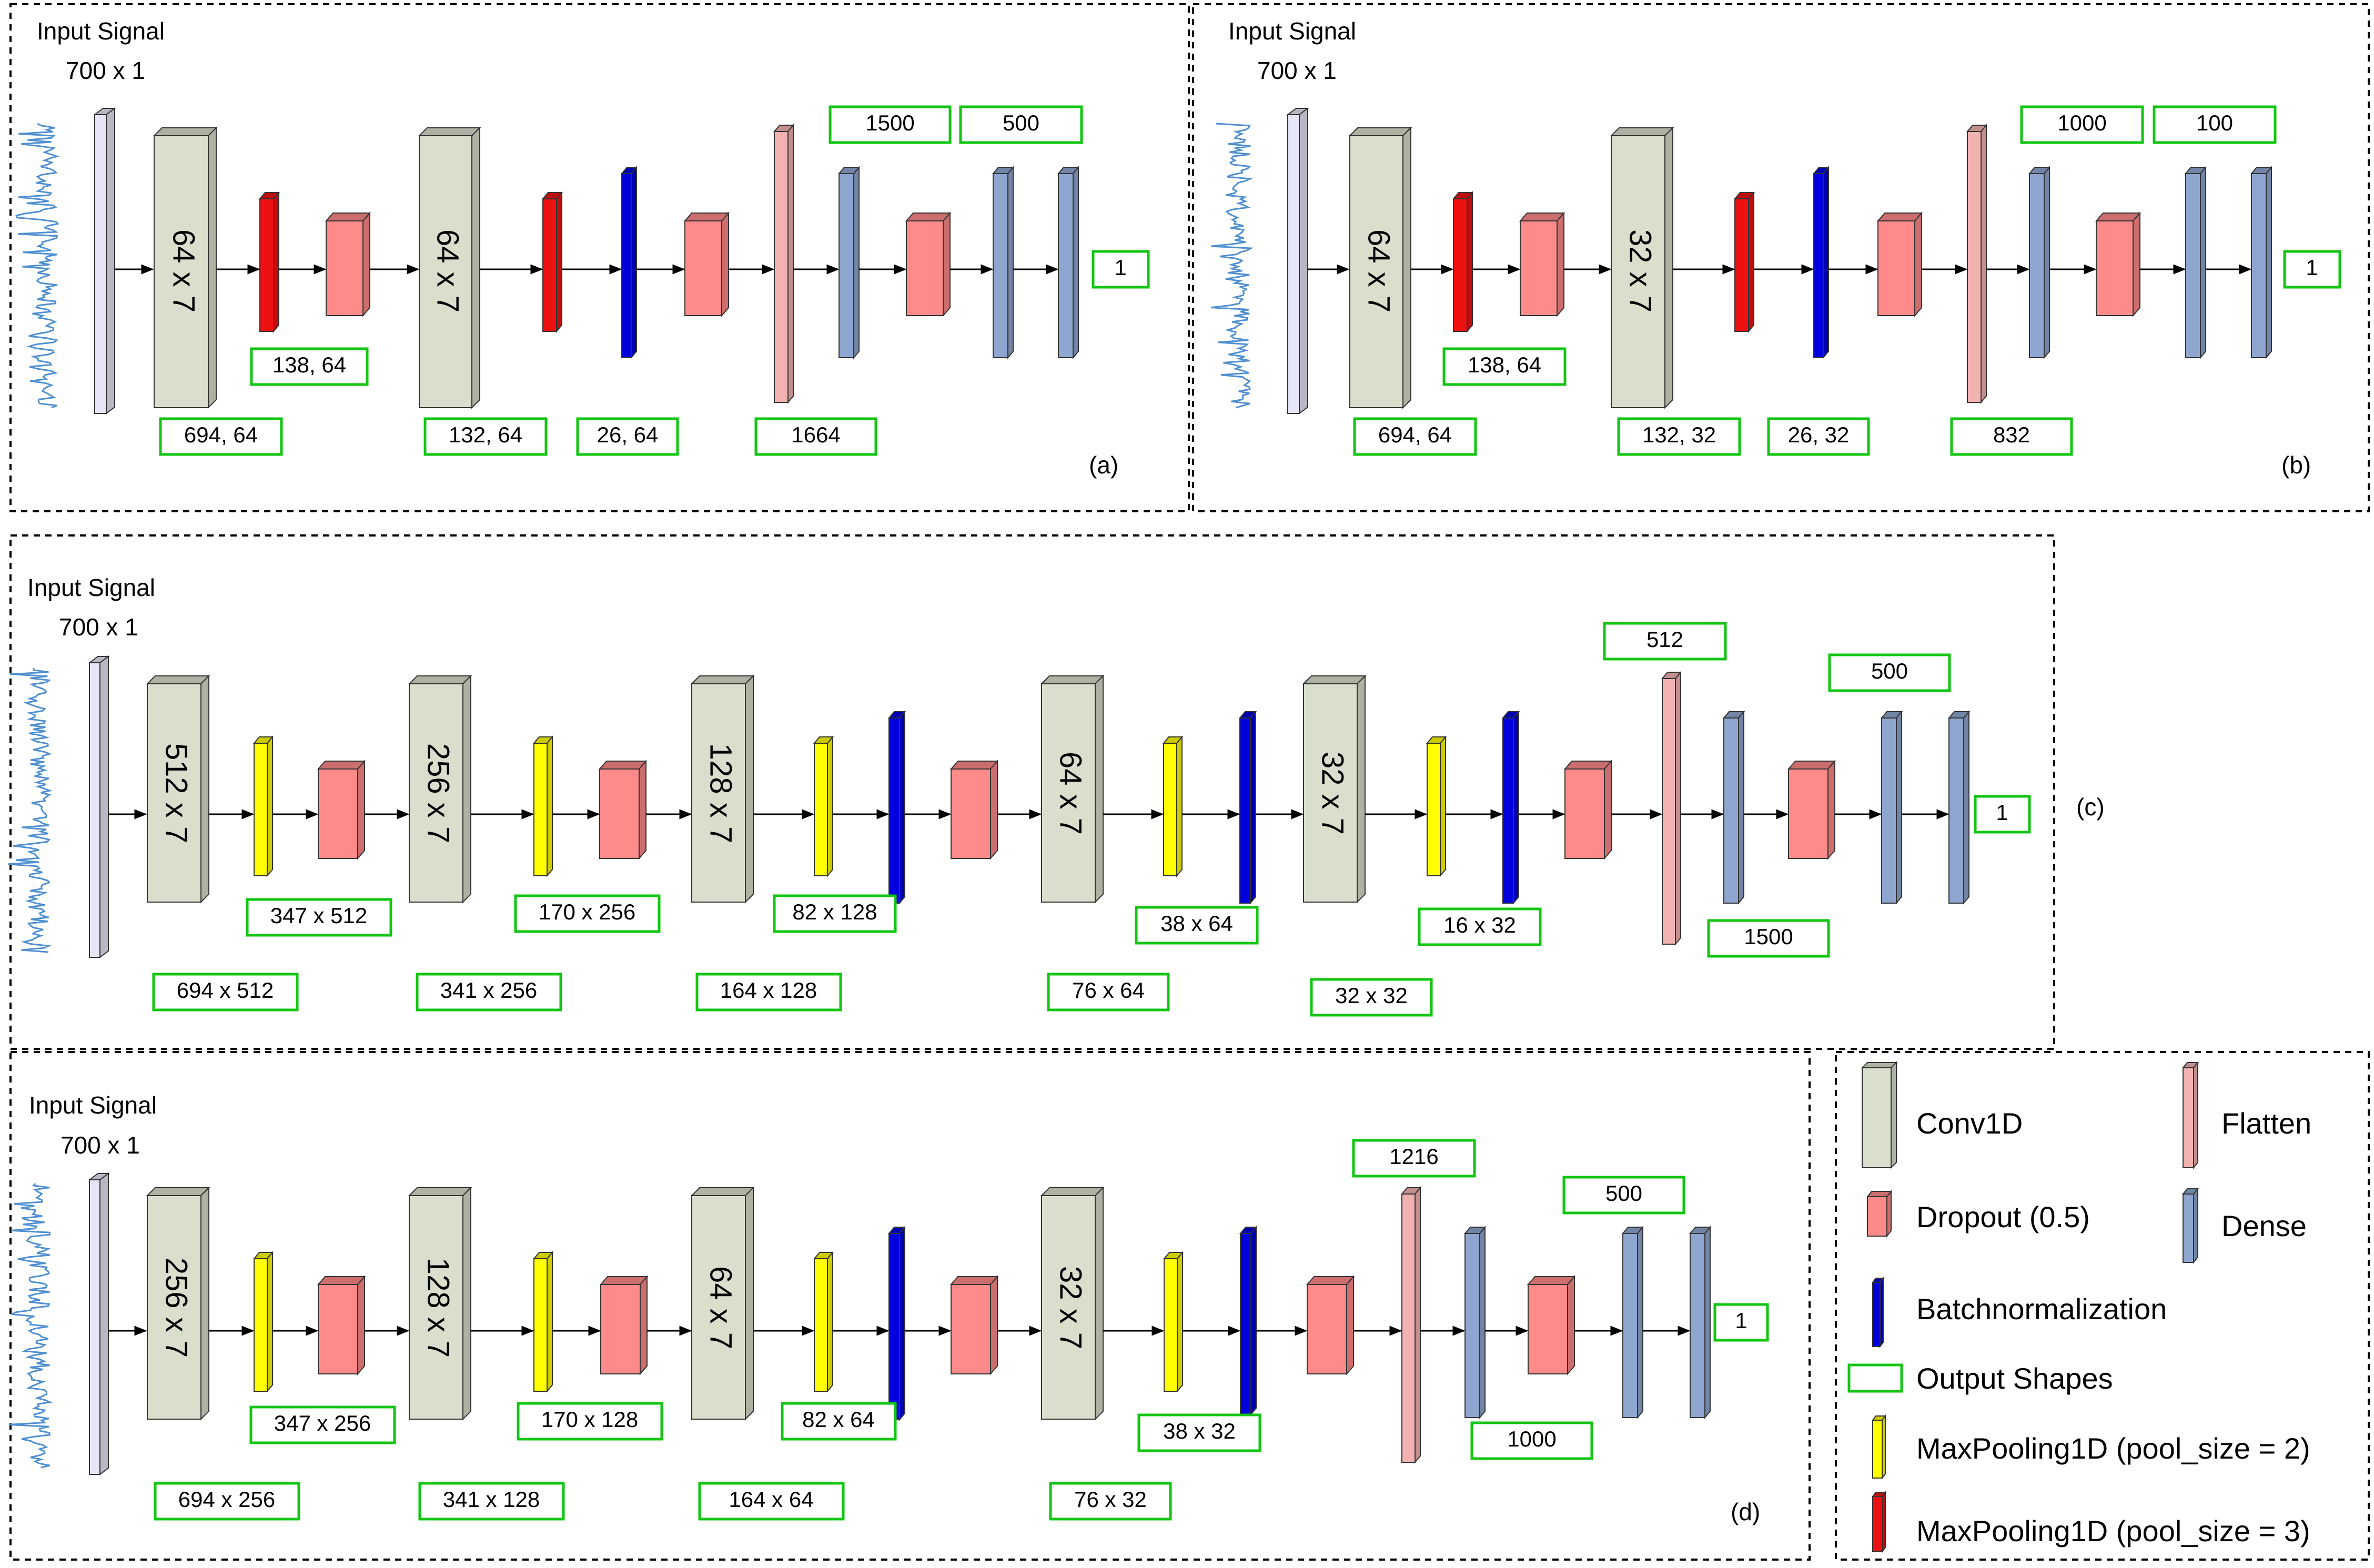  I want to click on output-shape-label: 132, 64, so click(485, 435).